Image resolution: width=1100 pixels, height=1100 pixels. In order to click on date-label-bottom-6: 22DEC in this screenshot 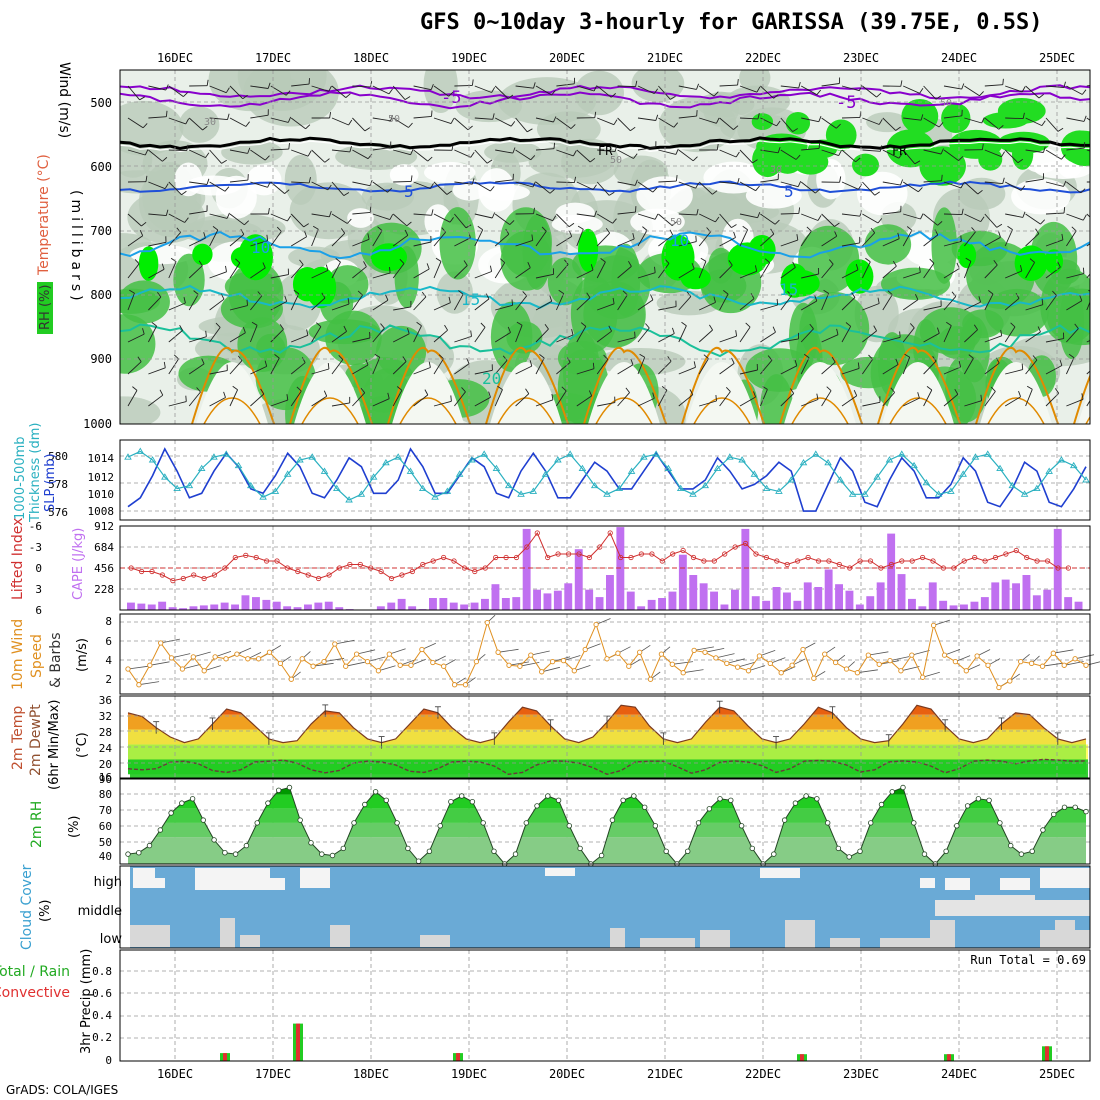, I will do `click(763, 1074)`.